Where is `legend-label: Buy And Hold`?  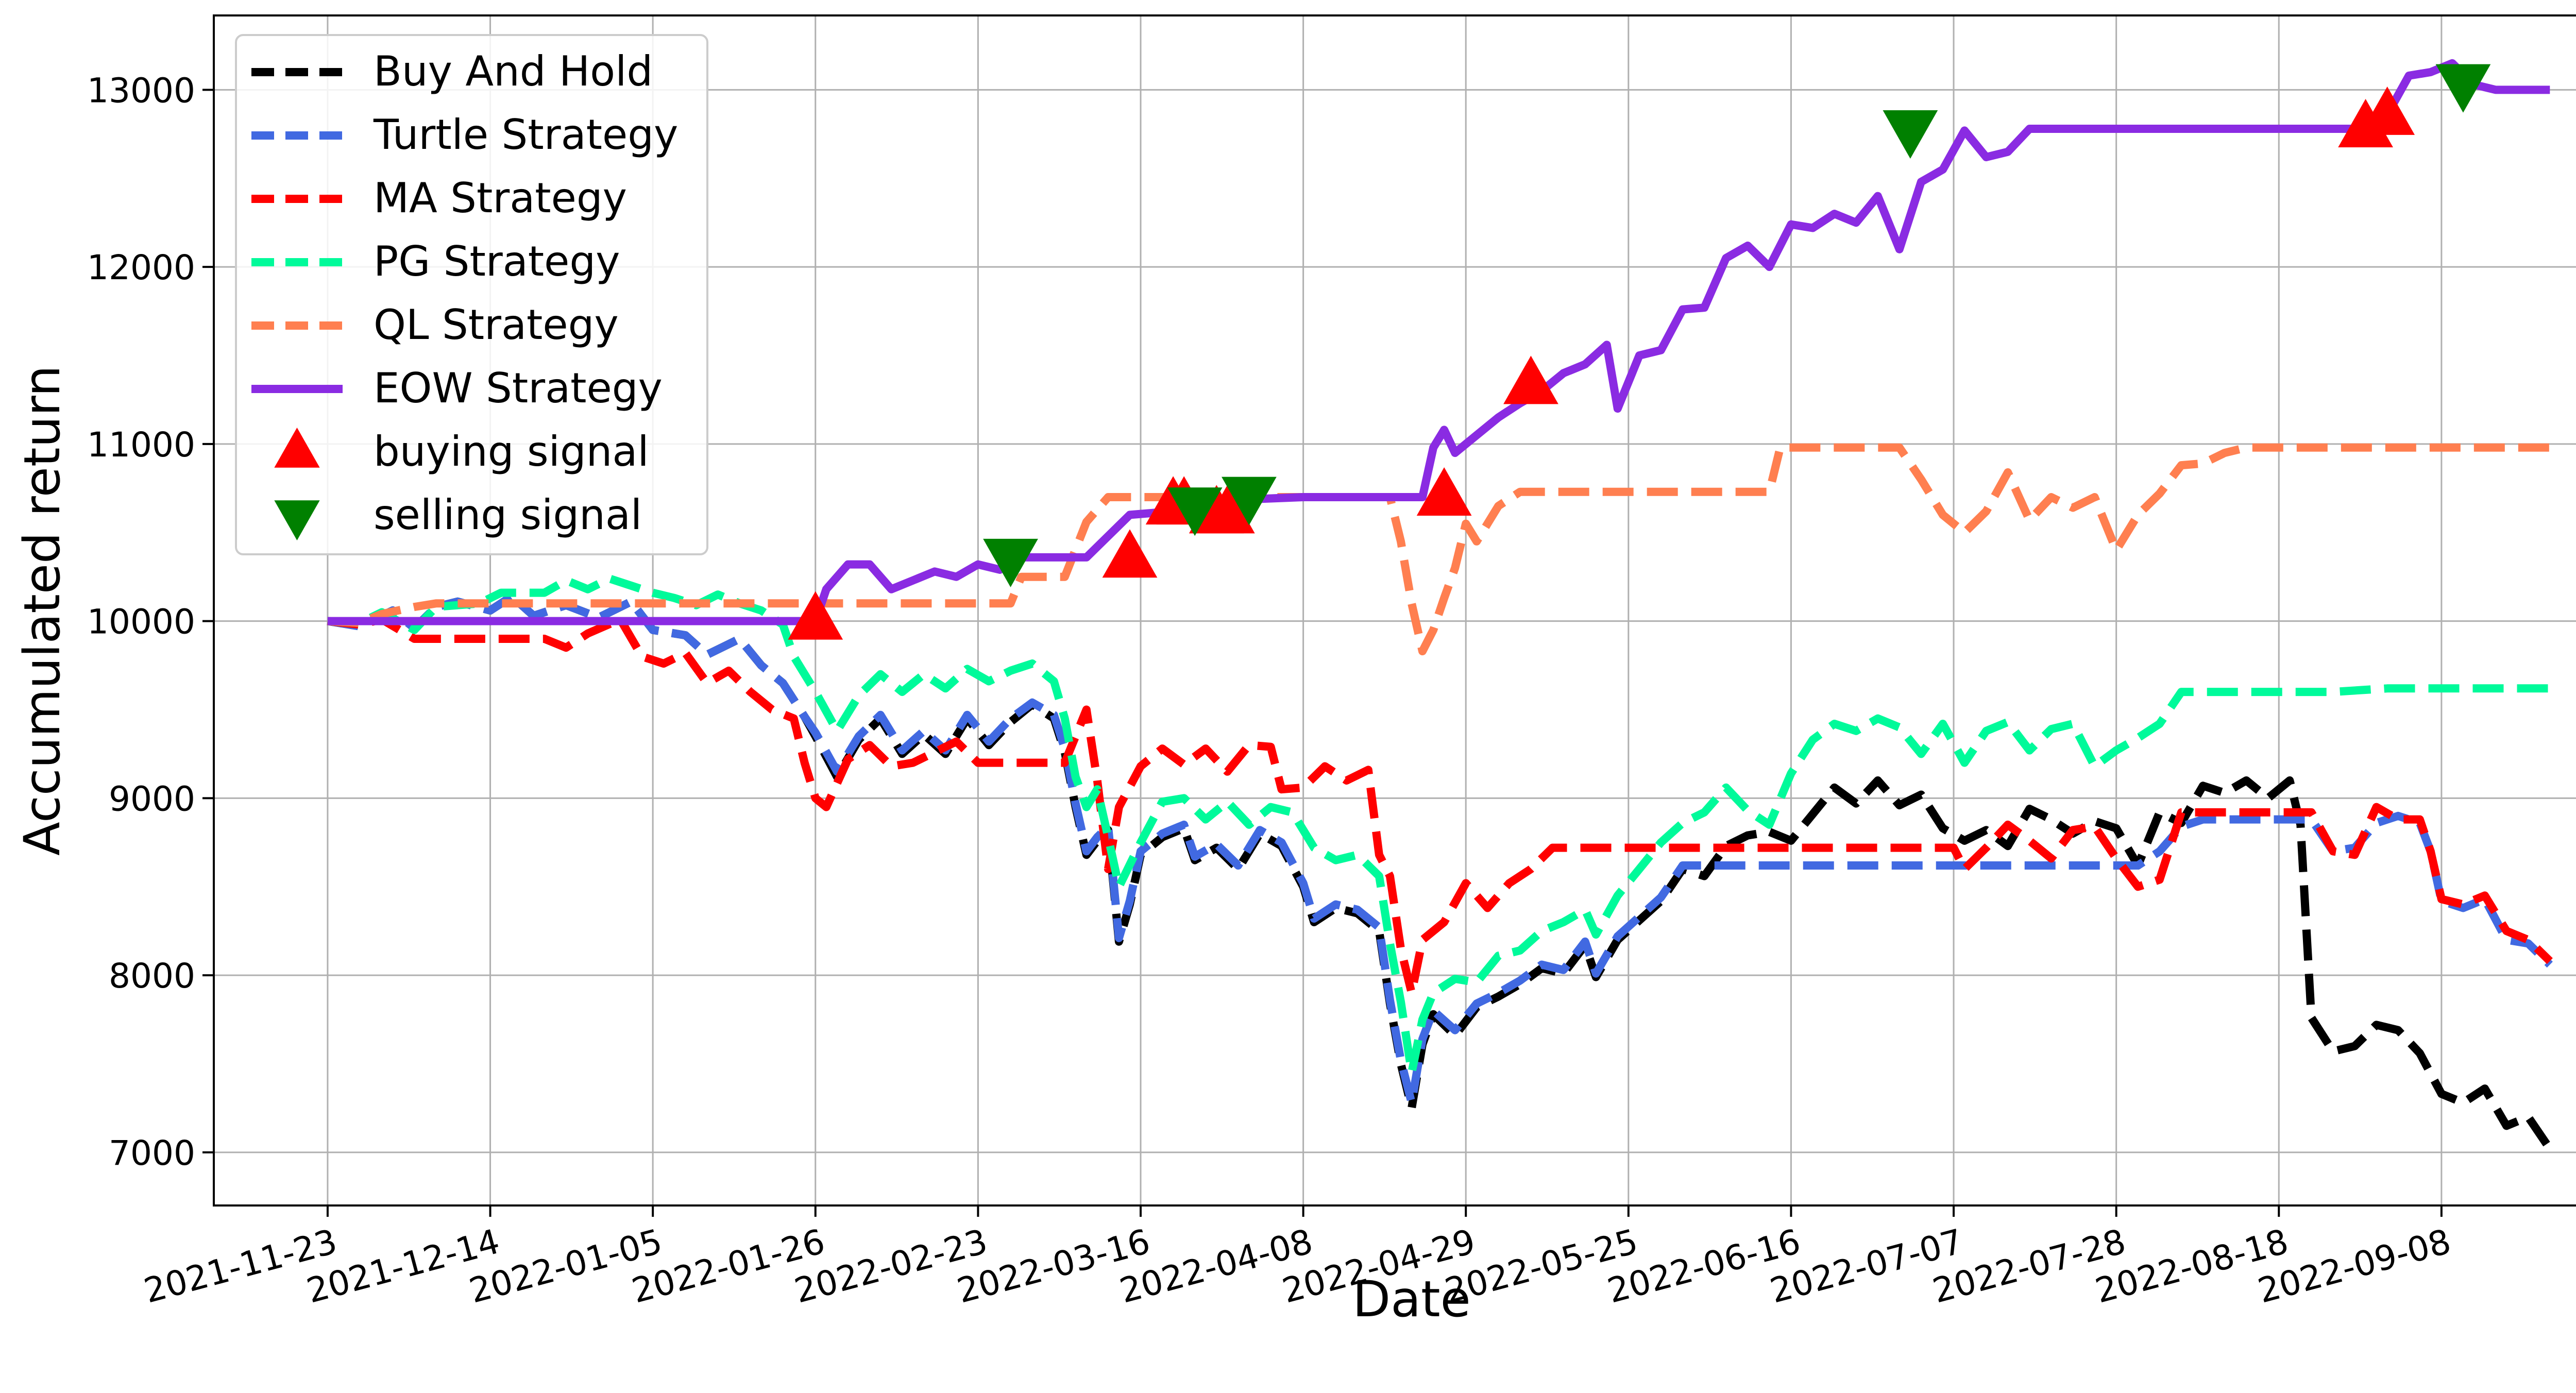
legend-label: Buy And Hold is located at coordinates (513, 71).